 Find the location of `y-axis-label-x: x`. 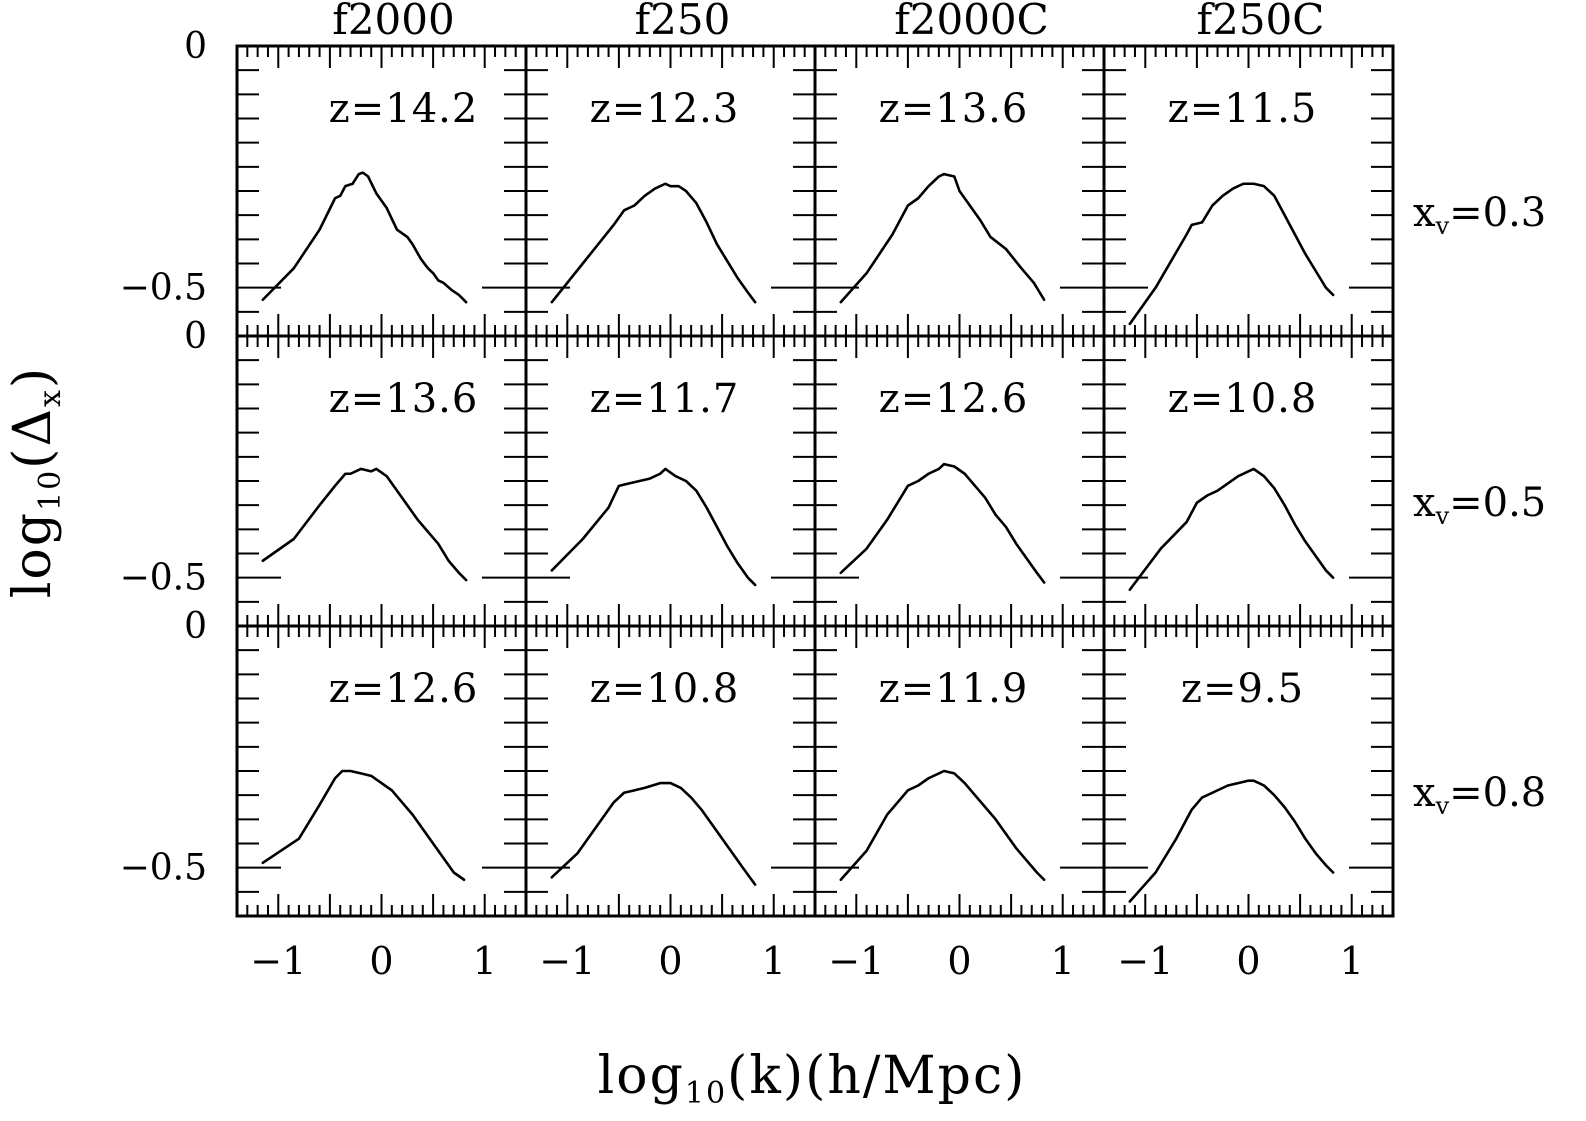

y-axis-label-x: x is located at coordinates (50, 397).